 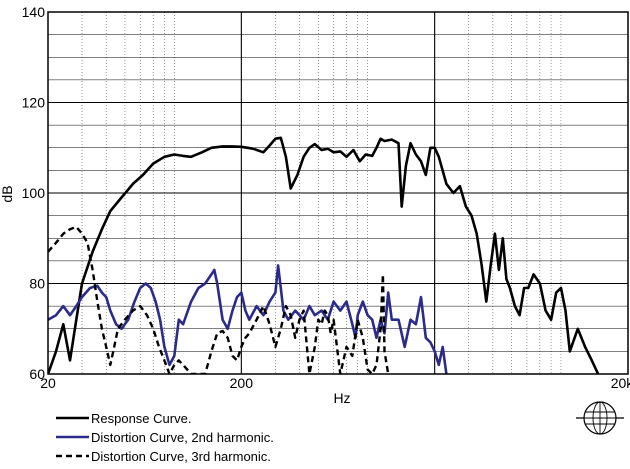 What do you see at coordinates (34, 103) in the screenshot?
I see `y-tick-label: 120` at bounding box center [34, 103].